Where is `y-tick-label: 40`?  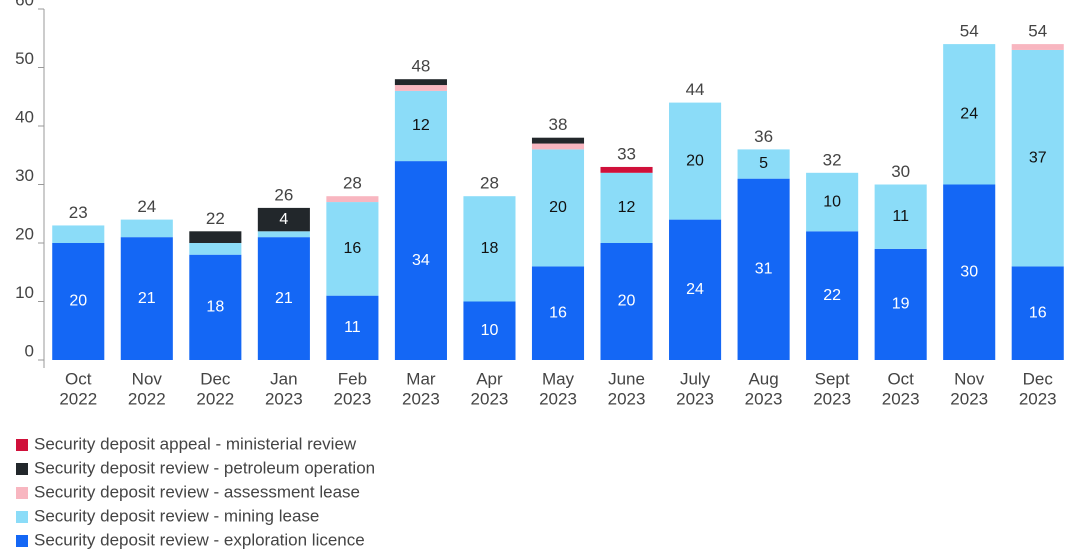
y-tick-label: 40 is located at coordinates (24, 116).